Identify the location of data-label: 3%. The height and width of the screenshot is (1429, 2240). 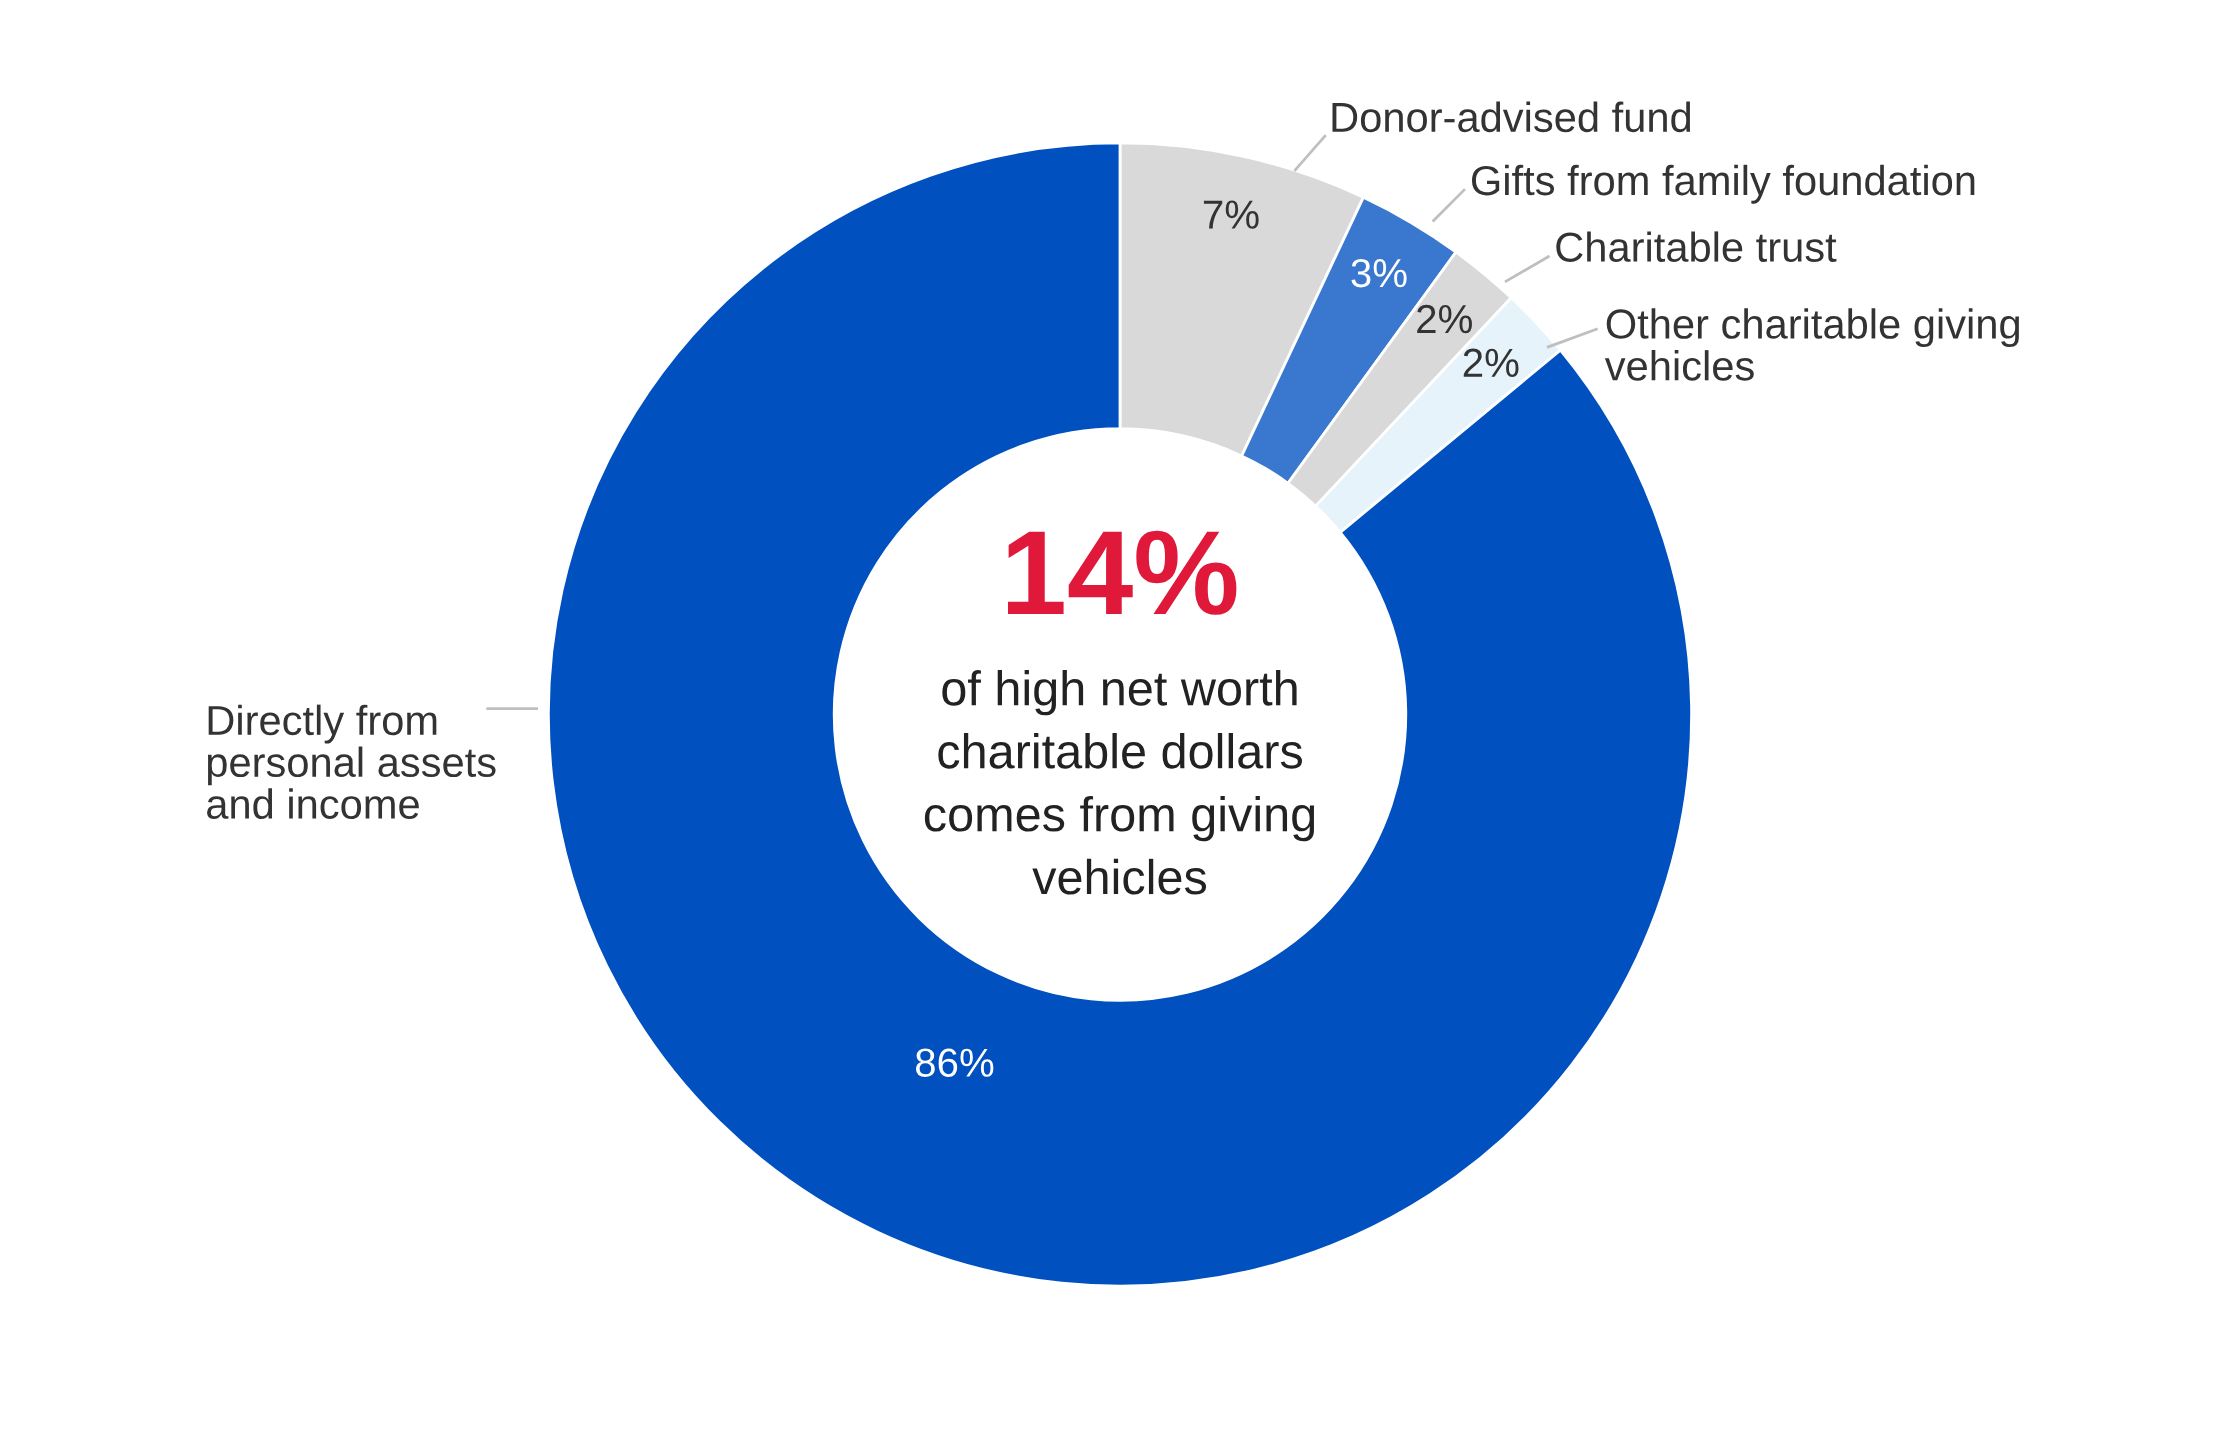
(1379, 273).